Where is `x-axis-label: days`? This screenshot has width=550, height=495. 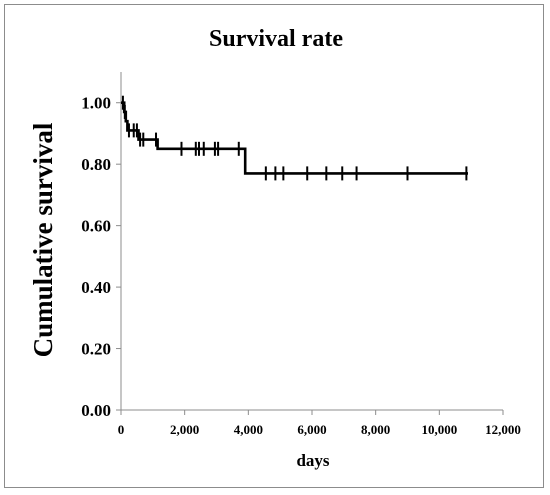
x-axis-label: days is located at coordinates (312, 460).